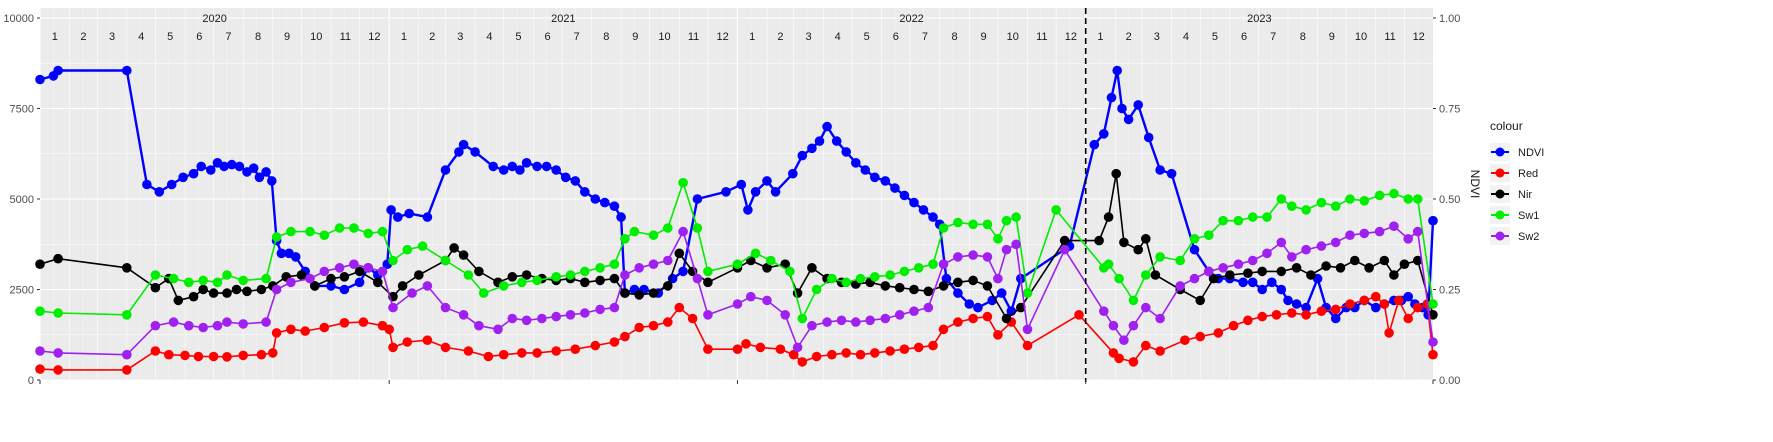 The height and width of the screenshot is (442, 1773). I want to click on legend-item-nir: Nir, so click(1511, 194).